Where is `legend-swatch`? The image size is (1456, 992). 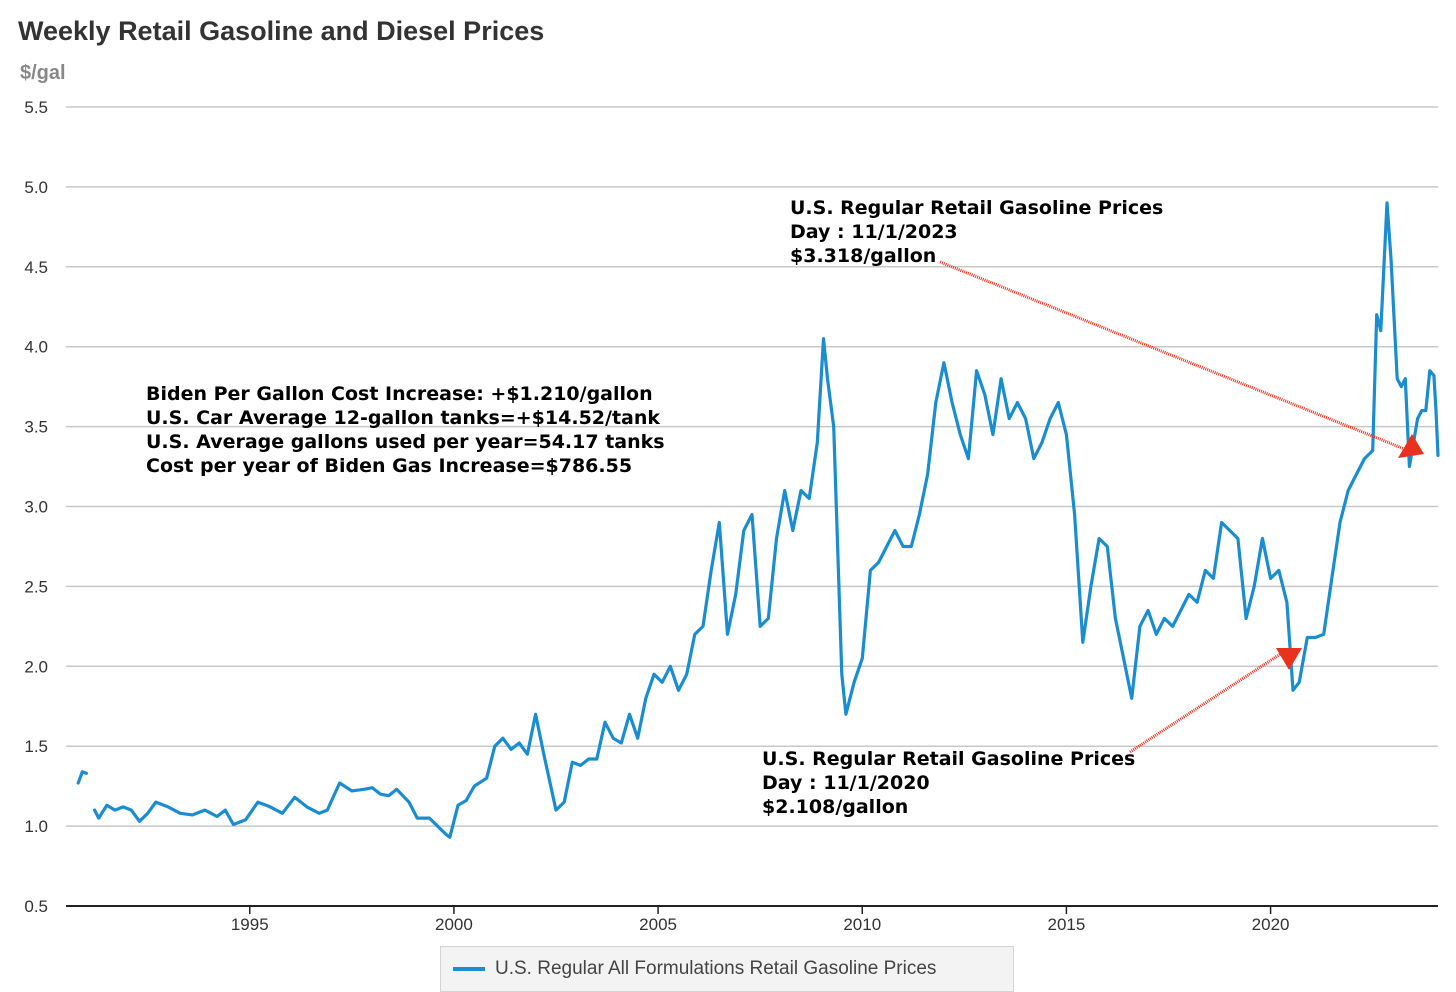 legend-swatch is located at coordinates (469, 969).